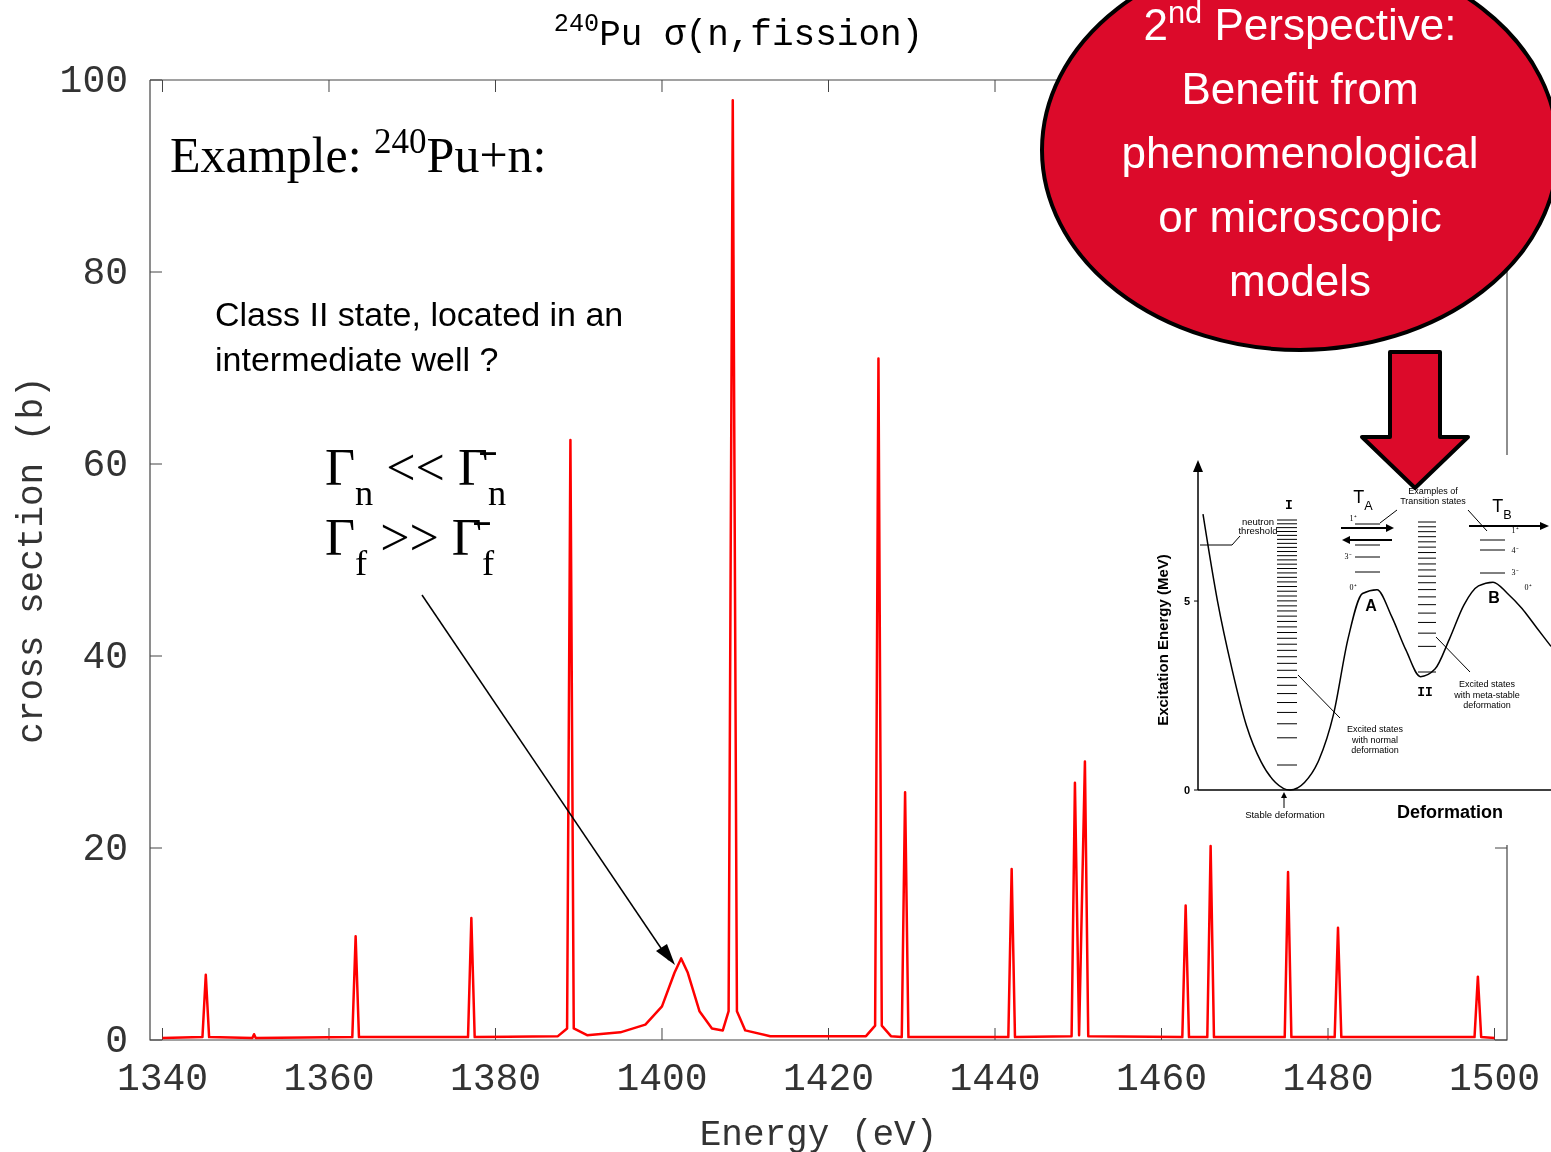  What do you see at coordinates (1363, 500) in the screenshot?
I see `annotation: T$_{A}$` at bounding box center [1363, 500].